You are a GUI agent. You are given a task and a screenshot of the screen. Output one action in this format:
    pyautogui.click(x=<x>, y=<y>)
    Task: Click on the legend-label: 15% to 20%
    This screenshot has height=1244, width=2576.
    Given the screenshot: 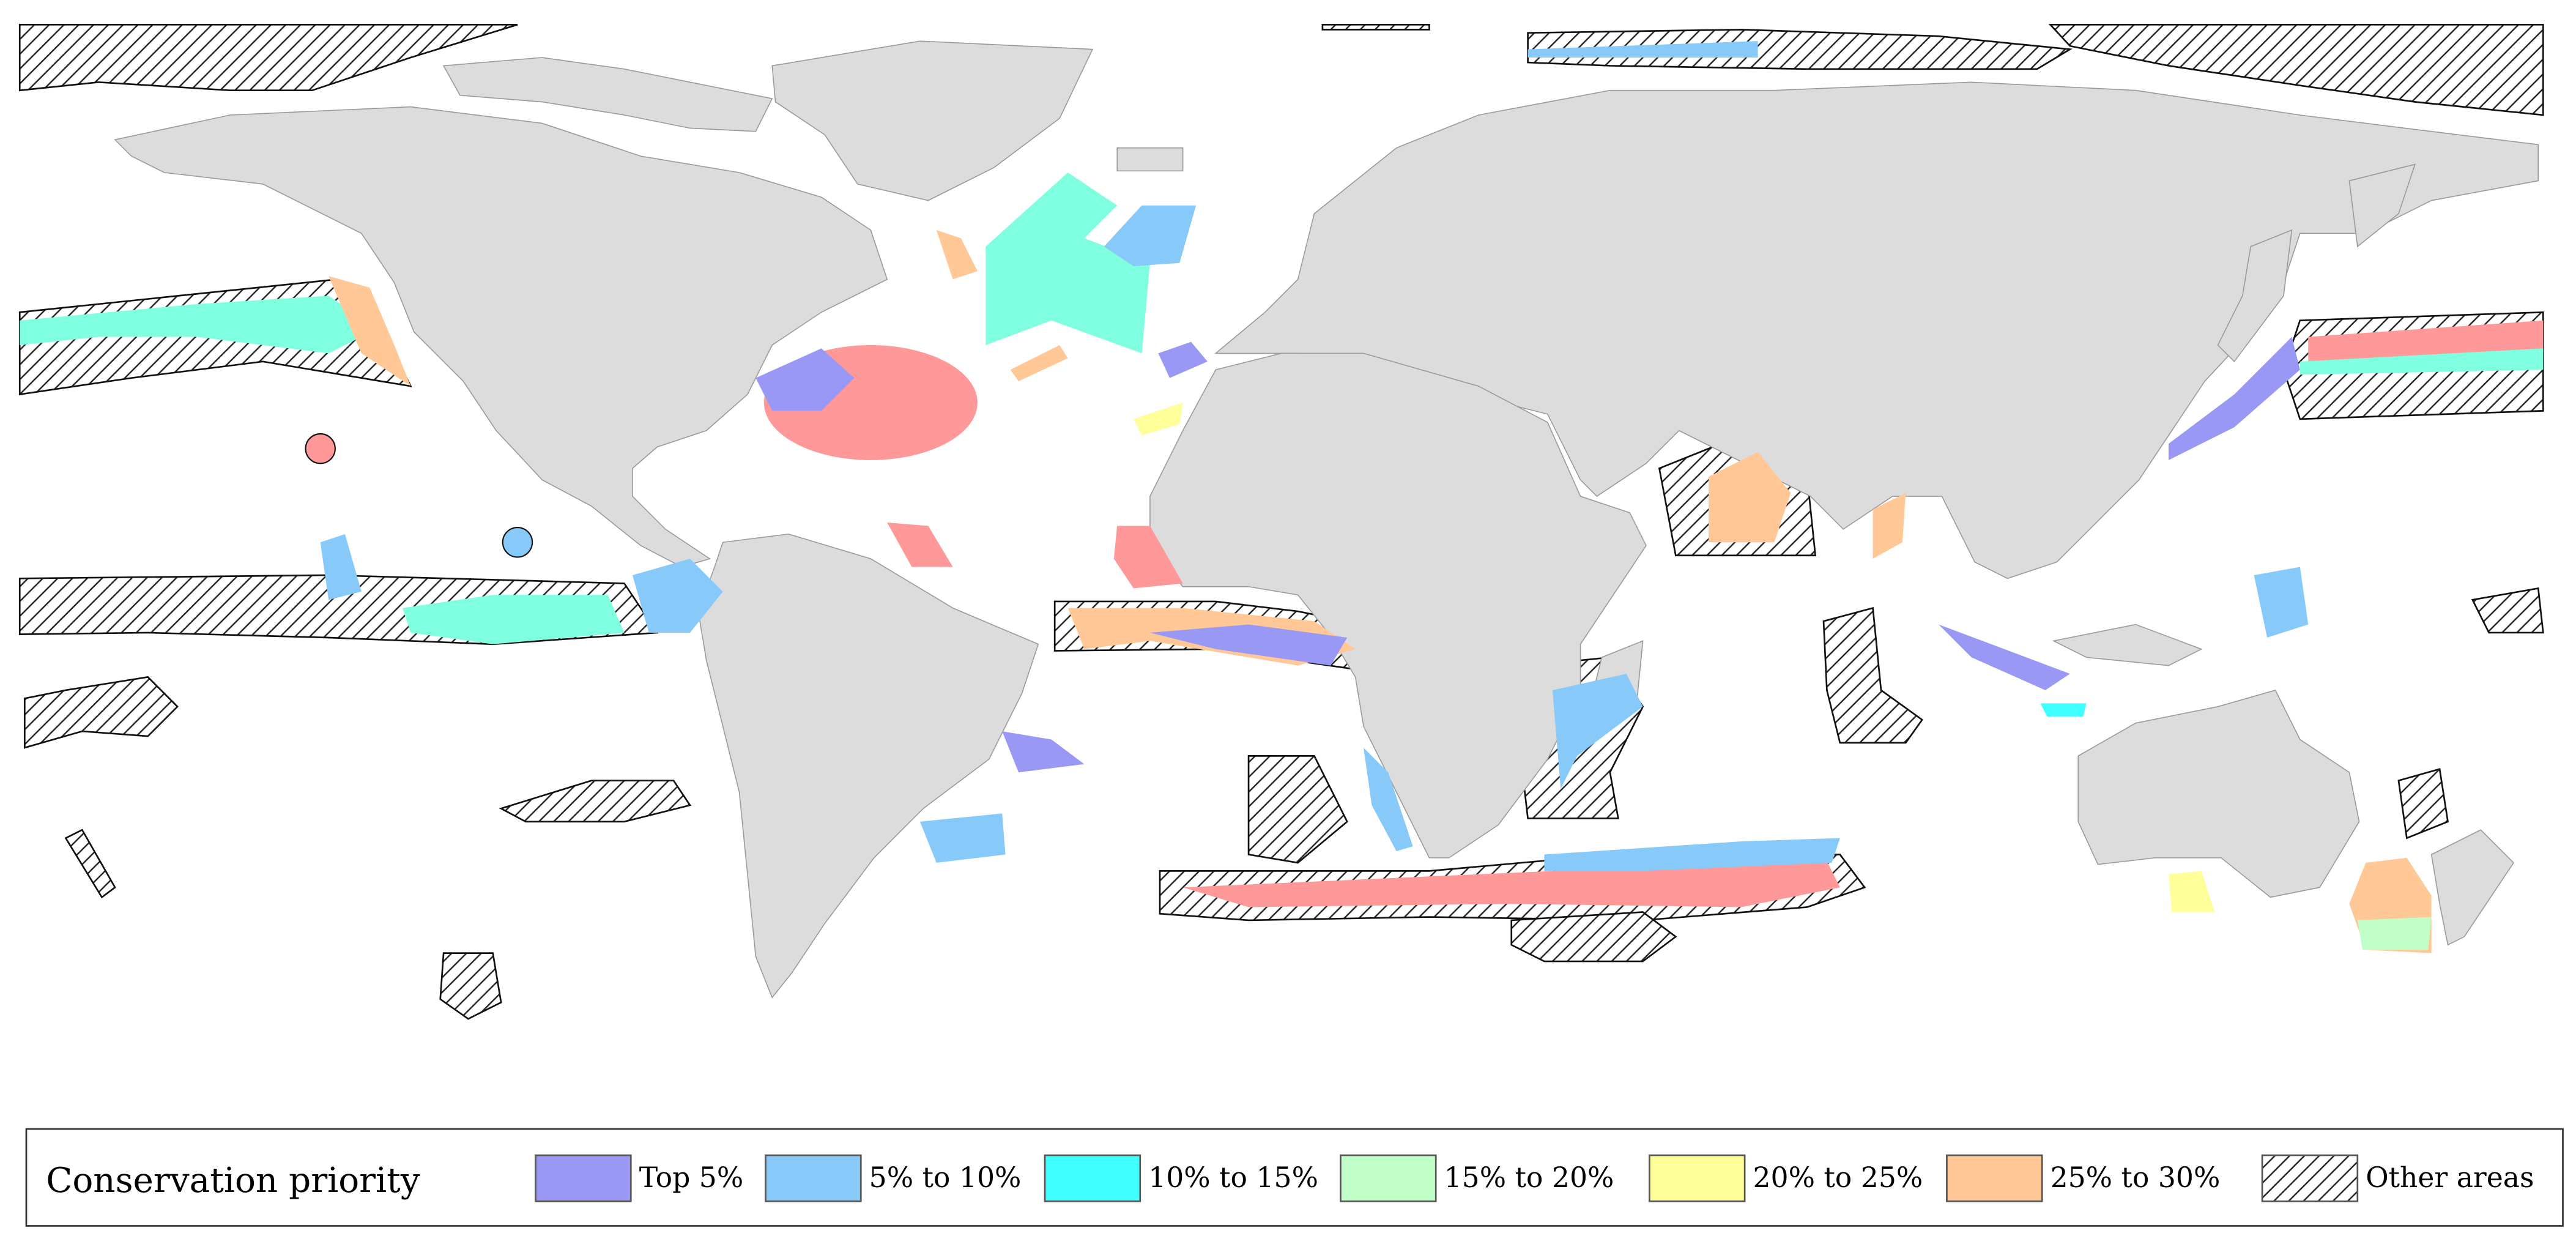 What is the action you would take?
    pyautogui.click(x=1529, y=1177)
    